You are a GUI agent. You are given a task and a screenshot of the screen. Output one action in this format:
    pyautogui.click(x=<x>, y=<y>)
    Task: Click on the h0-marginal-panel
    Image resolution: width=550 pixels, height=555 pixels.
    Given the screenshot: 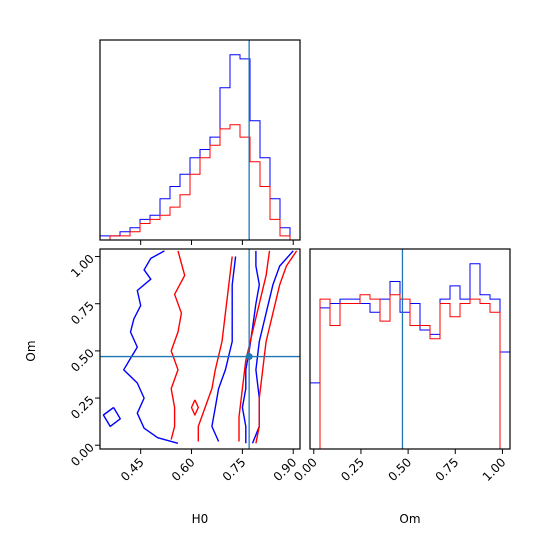 What is the action you would take?
    pyautogui.click(x=200, y=142)
    